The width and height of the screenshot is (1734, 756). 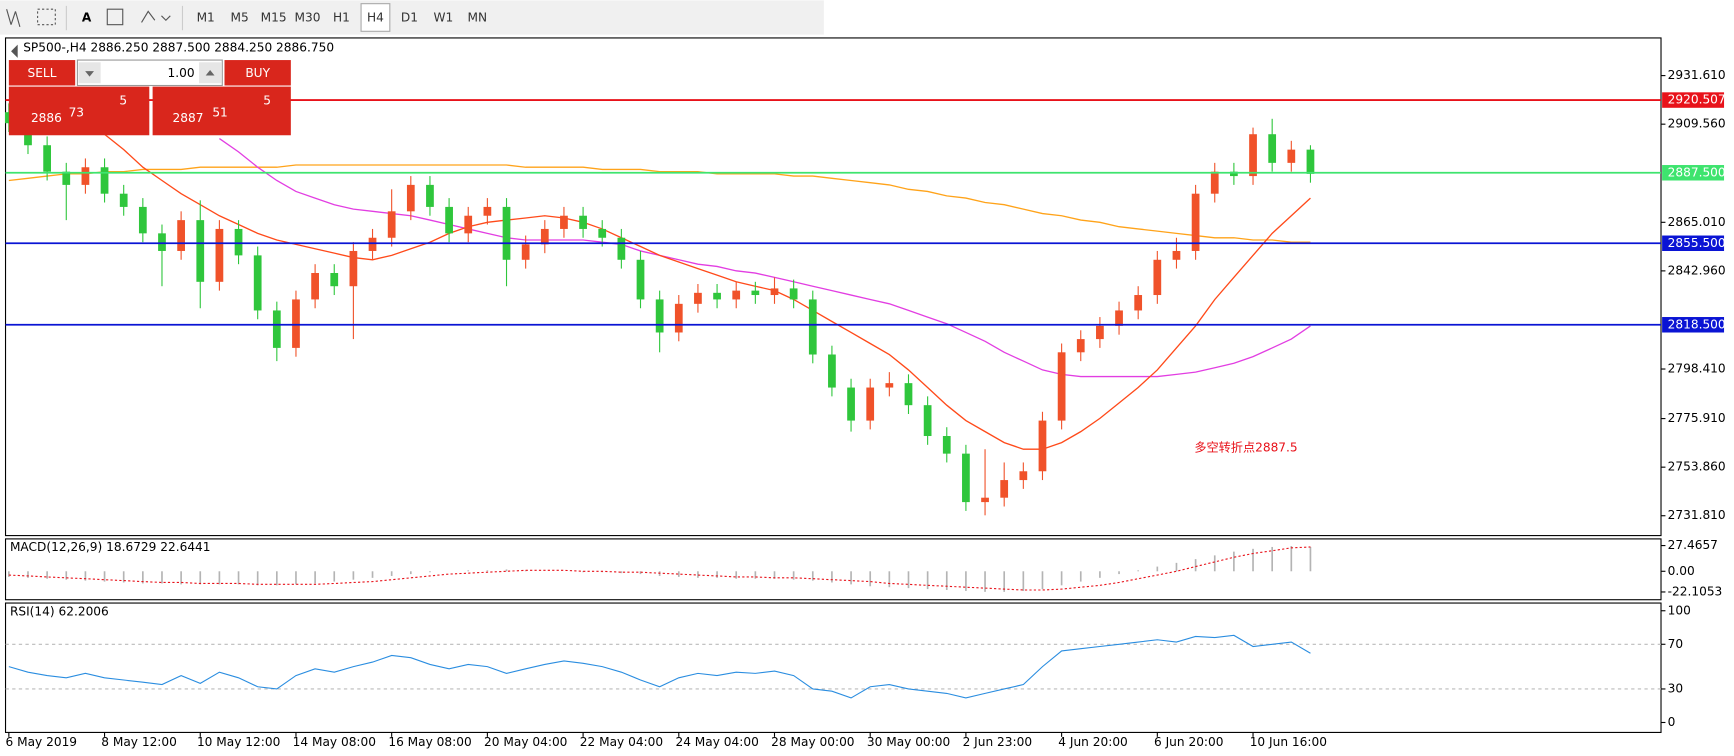 I want to click on ask-pips: 51, so click(x=219, y=113).